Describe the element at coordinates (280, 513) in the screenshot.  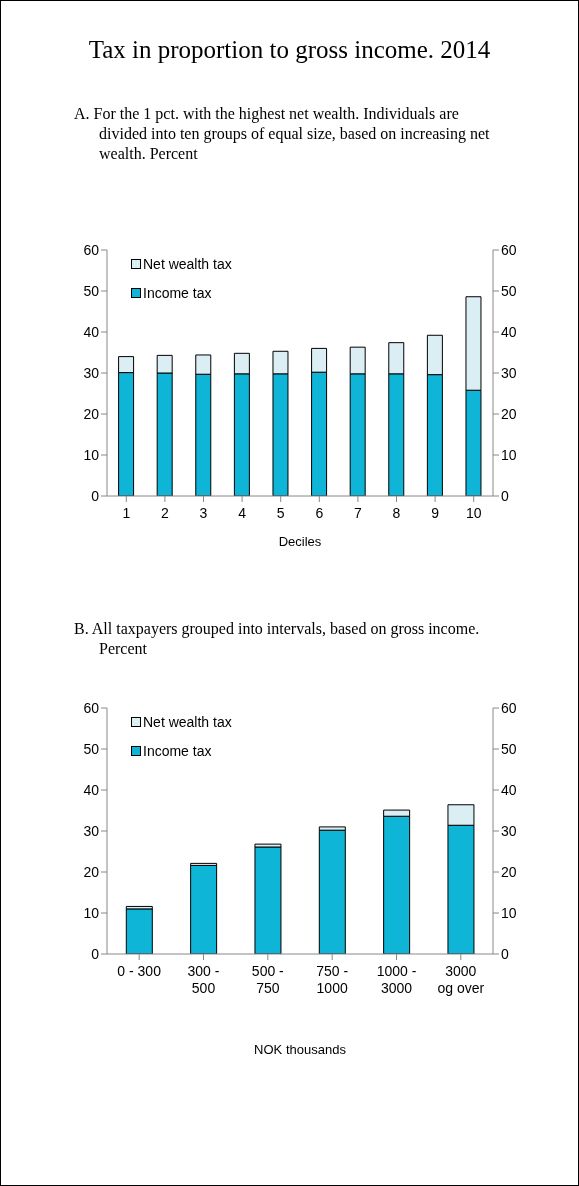
I see `x-tick-label: 5` at that location.